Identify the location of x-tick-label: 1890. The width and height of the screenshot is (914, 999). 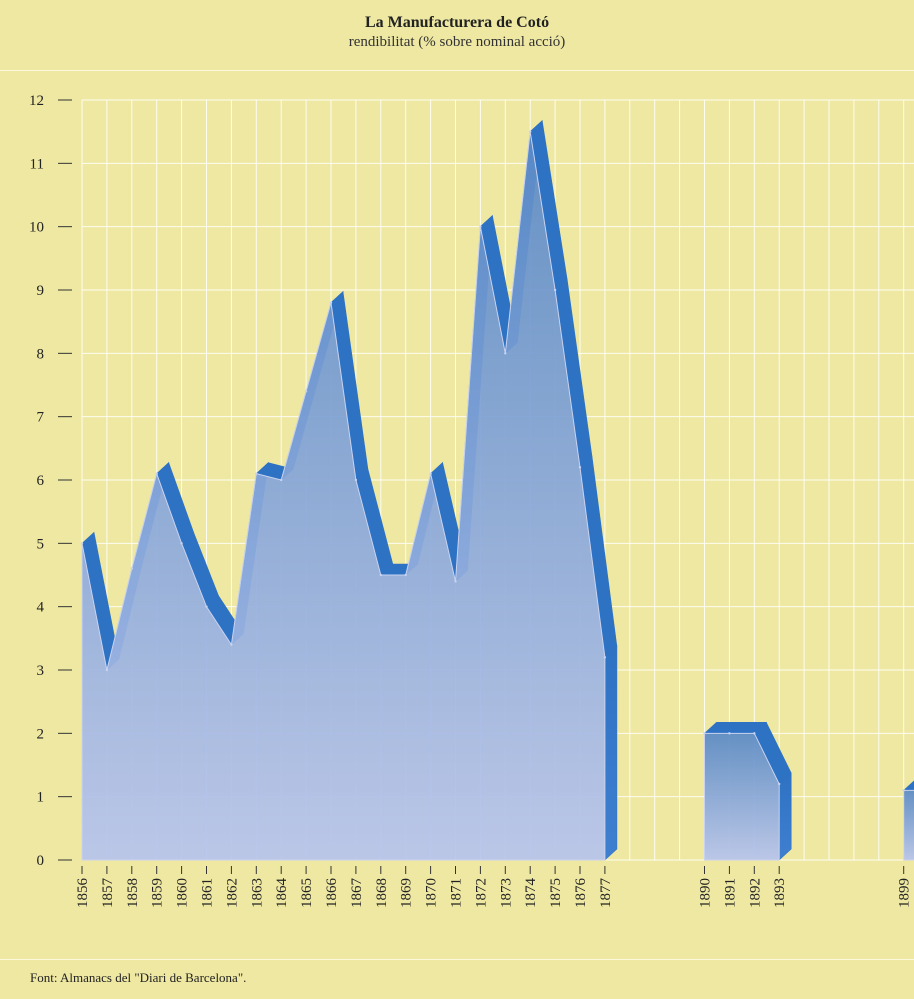
(706, 893).